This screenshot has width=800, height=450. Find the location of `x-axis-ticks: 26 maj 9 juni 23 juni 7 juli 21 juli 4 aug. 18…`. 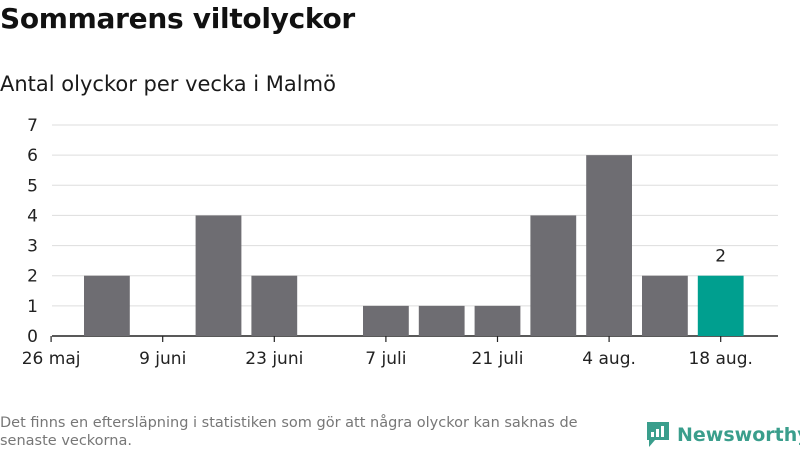

x-axis-ticks: 26 maj 9 juni 23 juni 7 juli 21 juli 4 aug. 18… is located at coordinates (387, 352).